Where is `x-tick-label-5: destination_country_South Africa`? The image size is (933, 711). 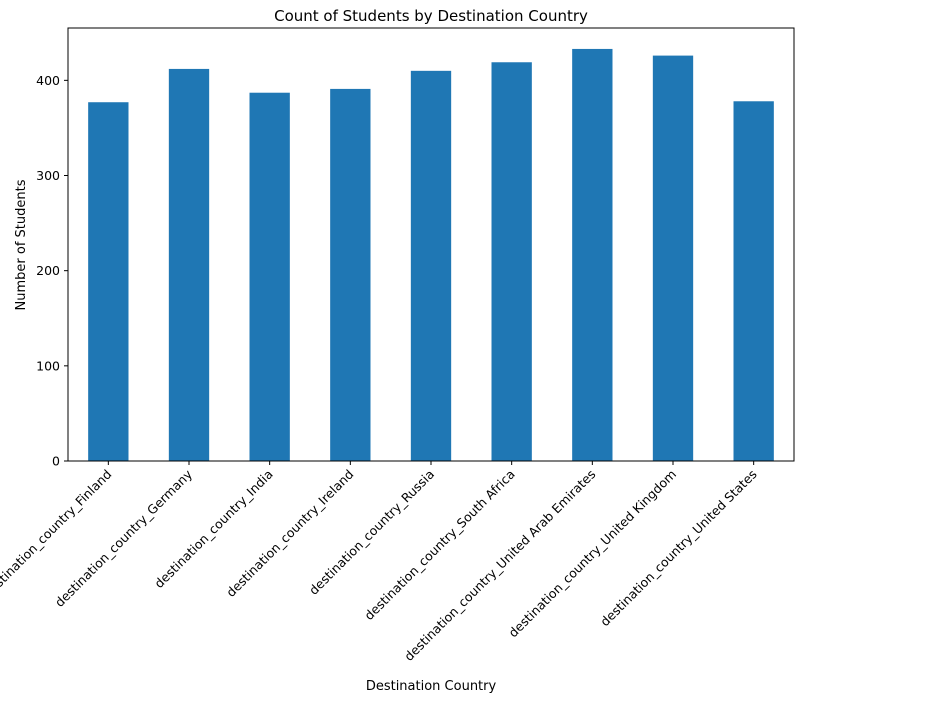
x-tick-label-5: destination_country_South Africa is located at coordinates (439, 545).